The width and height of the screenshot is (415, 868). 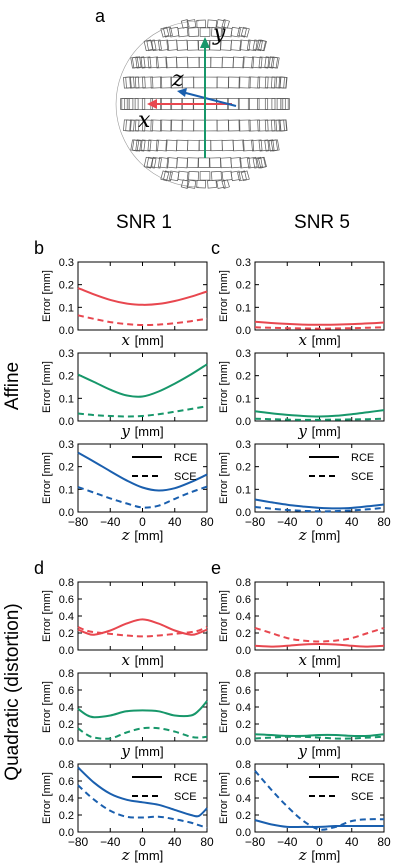 I want to click on z-arrowhead, so click(x=182, y=92).